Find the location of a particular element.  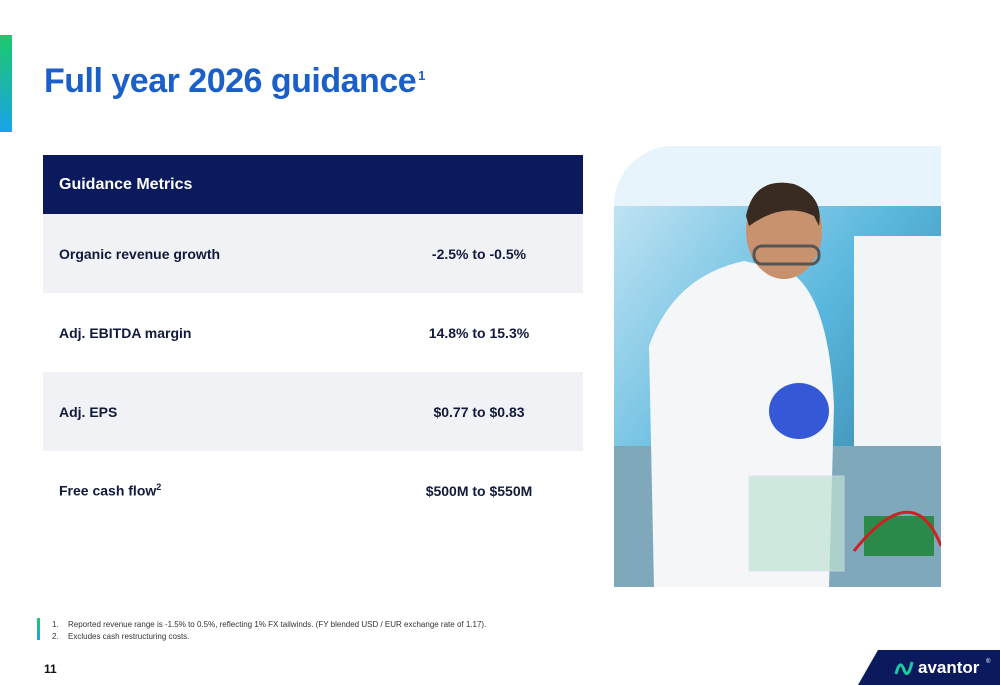

metric-cell: Adj. EBITDA margin is located at coordinates (211, 333).